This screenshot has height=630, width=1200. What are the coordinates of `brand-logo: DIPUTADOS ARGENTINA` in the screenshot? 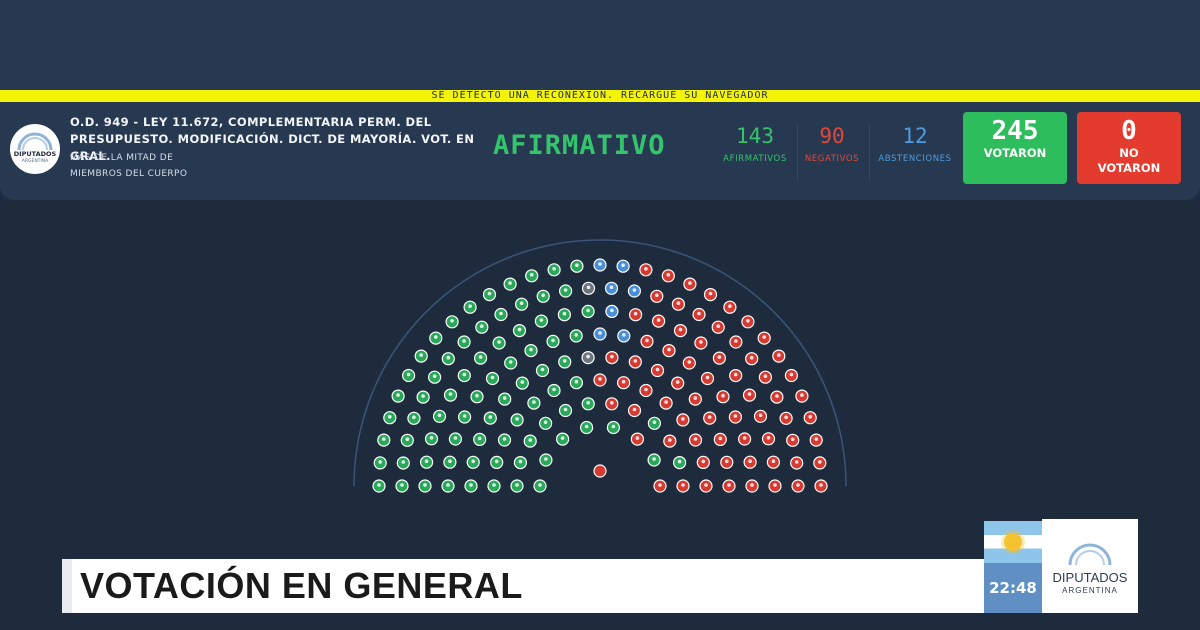 It's located at (1090, 566).